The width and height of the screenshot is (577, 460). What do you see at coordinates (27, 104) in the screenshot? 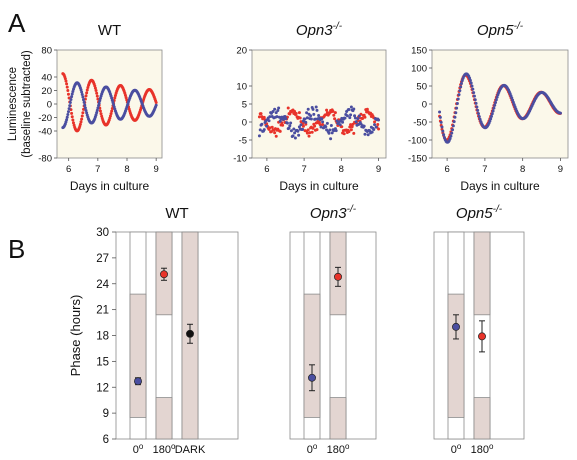
I see `y-axis-label-2: (baseline subtracted)` at bounding box center [27, 104].